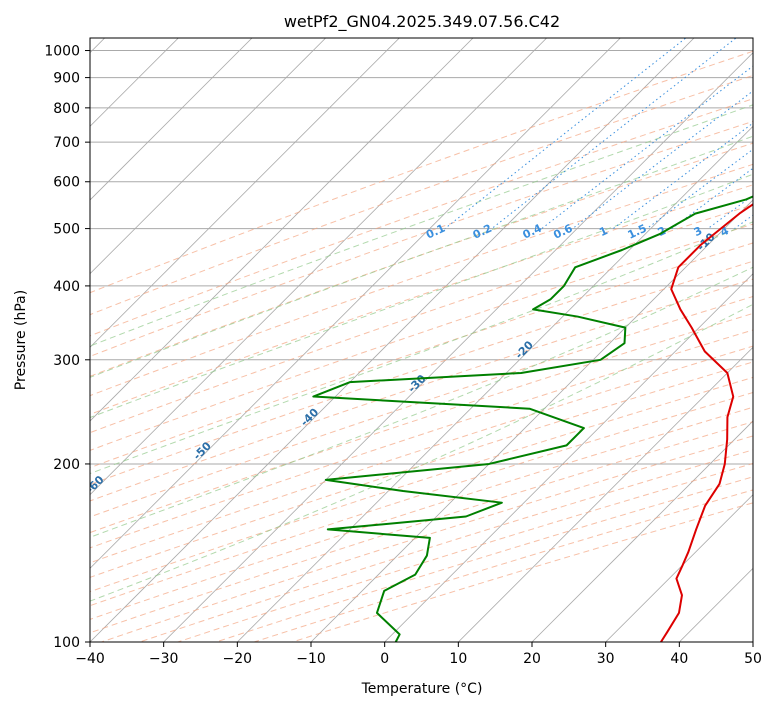  What do you see at coordinates (66, 361) in the screenshot?
I see `y-tick-label: 300` at bounding box center [66, 361].